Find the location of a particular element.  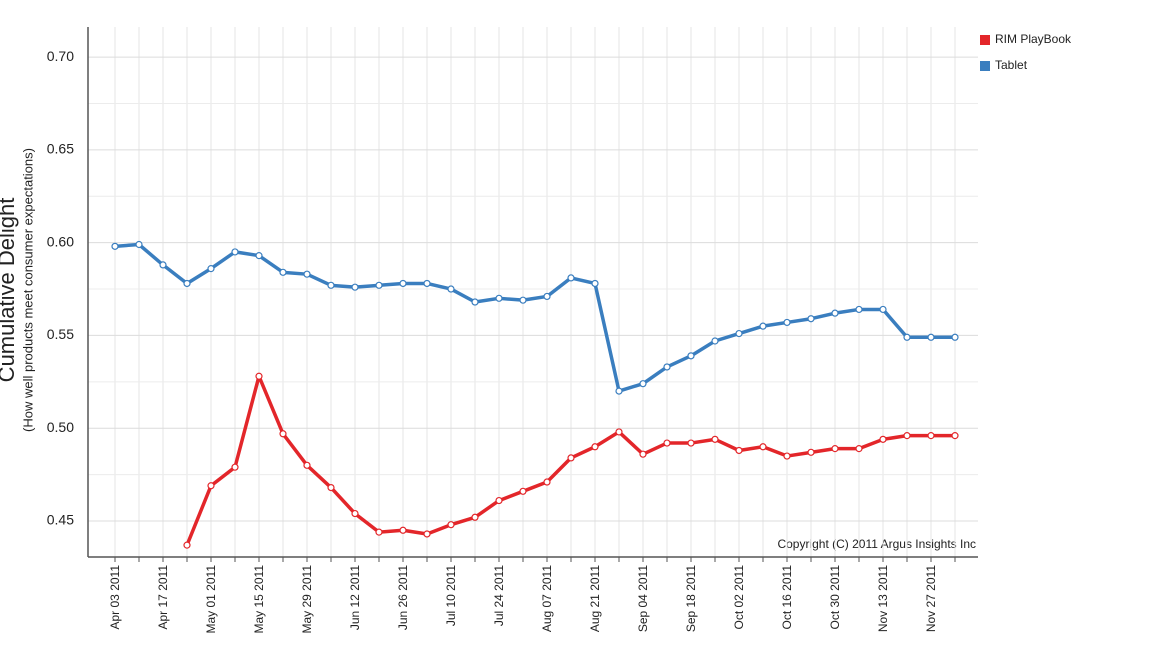

x-tick-label: Jul 24 2011 is located at coordinates (499, 595).